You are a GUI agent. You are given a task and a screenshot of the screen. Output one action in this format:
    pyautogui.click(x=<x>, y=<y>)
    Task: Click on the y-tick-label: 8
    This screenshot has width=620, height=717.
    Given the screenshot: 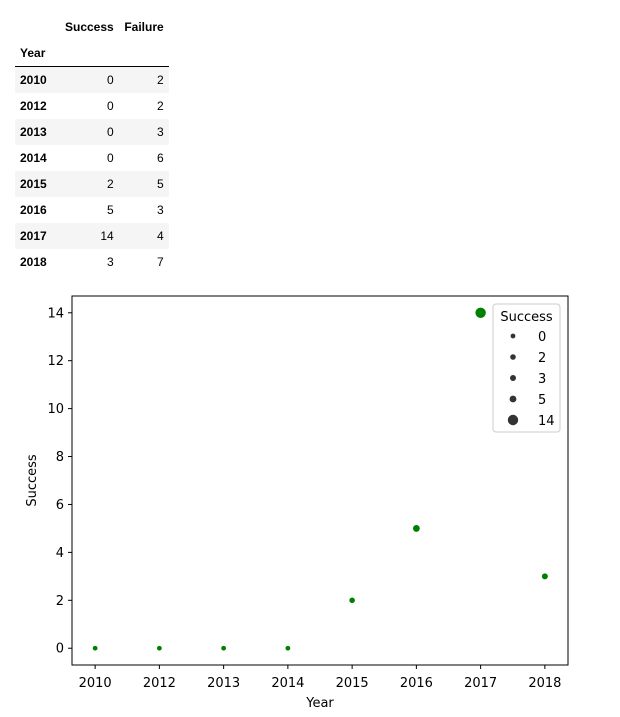 What is the action you would take?
    pyautogui.click(x=60, y=457)
    